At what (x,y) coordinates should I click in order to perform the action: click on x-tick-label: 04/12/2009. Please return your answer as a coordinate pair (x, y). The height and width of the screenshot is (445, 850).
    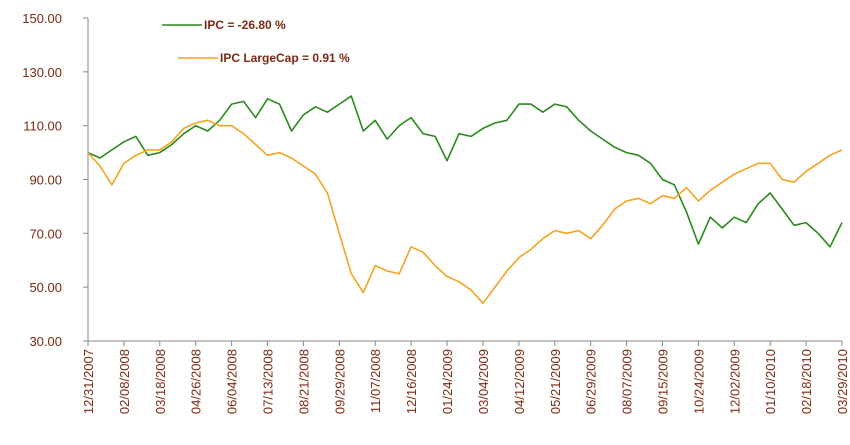
    Looking at the image, I should click on (519, 381).